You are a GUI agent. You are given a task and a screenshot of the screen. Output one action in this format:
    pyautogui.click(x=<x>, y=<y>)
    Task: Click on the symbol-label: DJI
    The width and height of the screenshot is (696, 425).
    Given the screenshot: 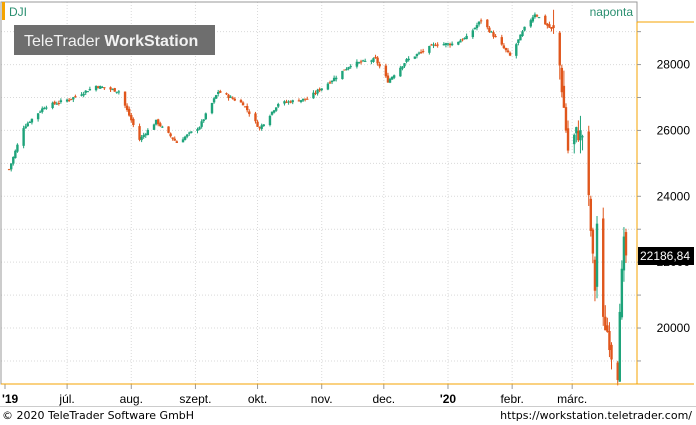 What is the action you would take?
    pyautogui.click(x=18, y=12)
    